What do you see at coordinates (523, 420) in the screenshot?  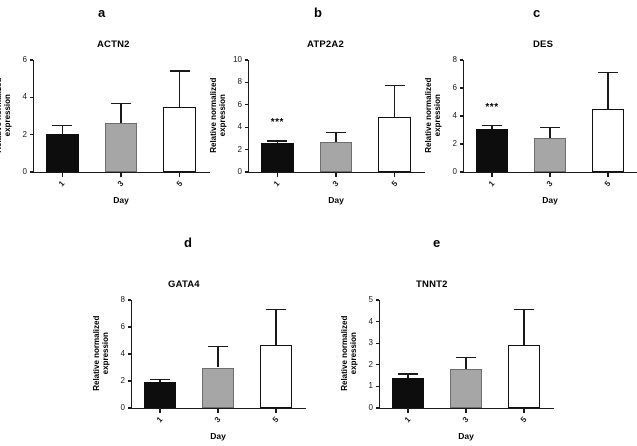 I see `x-tick-label-day-5: 5` at bounding box center [523, 420].